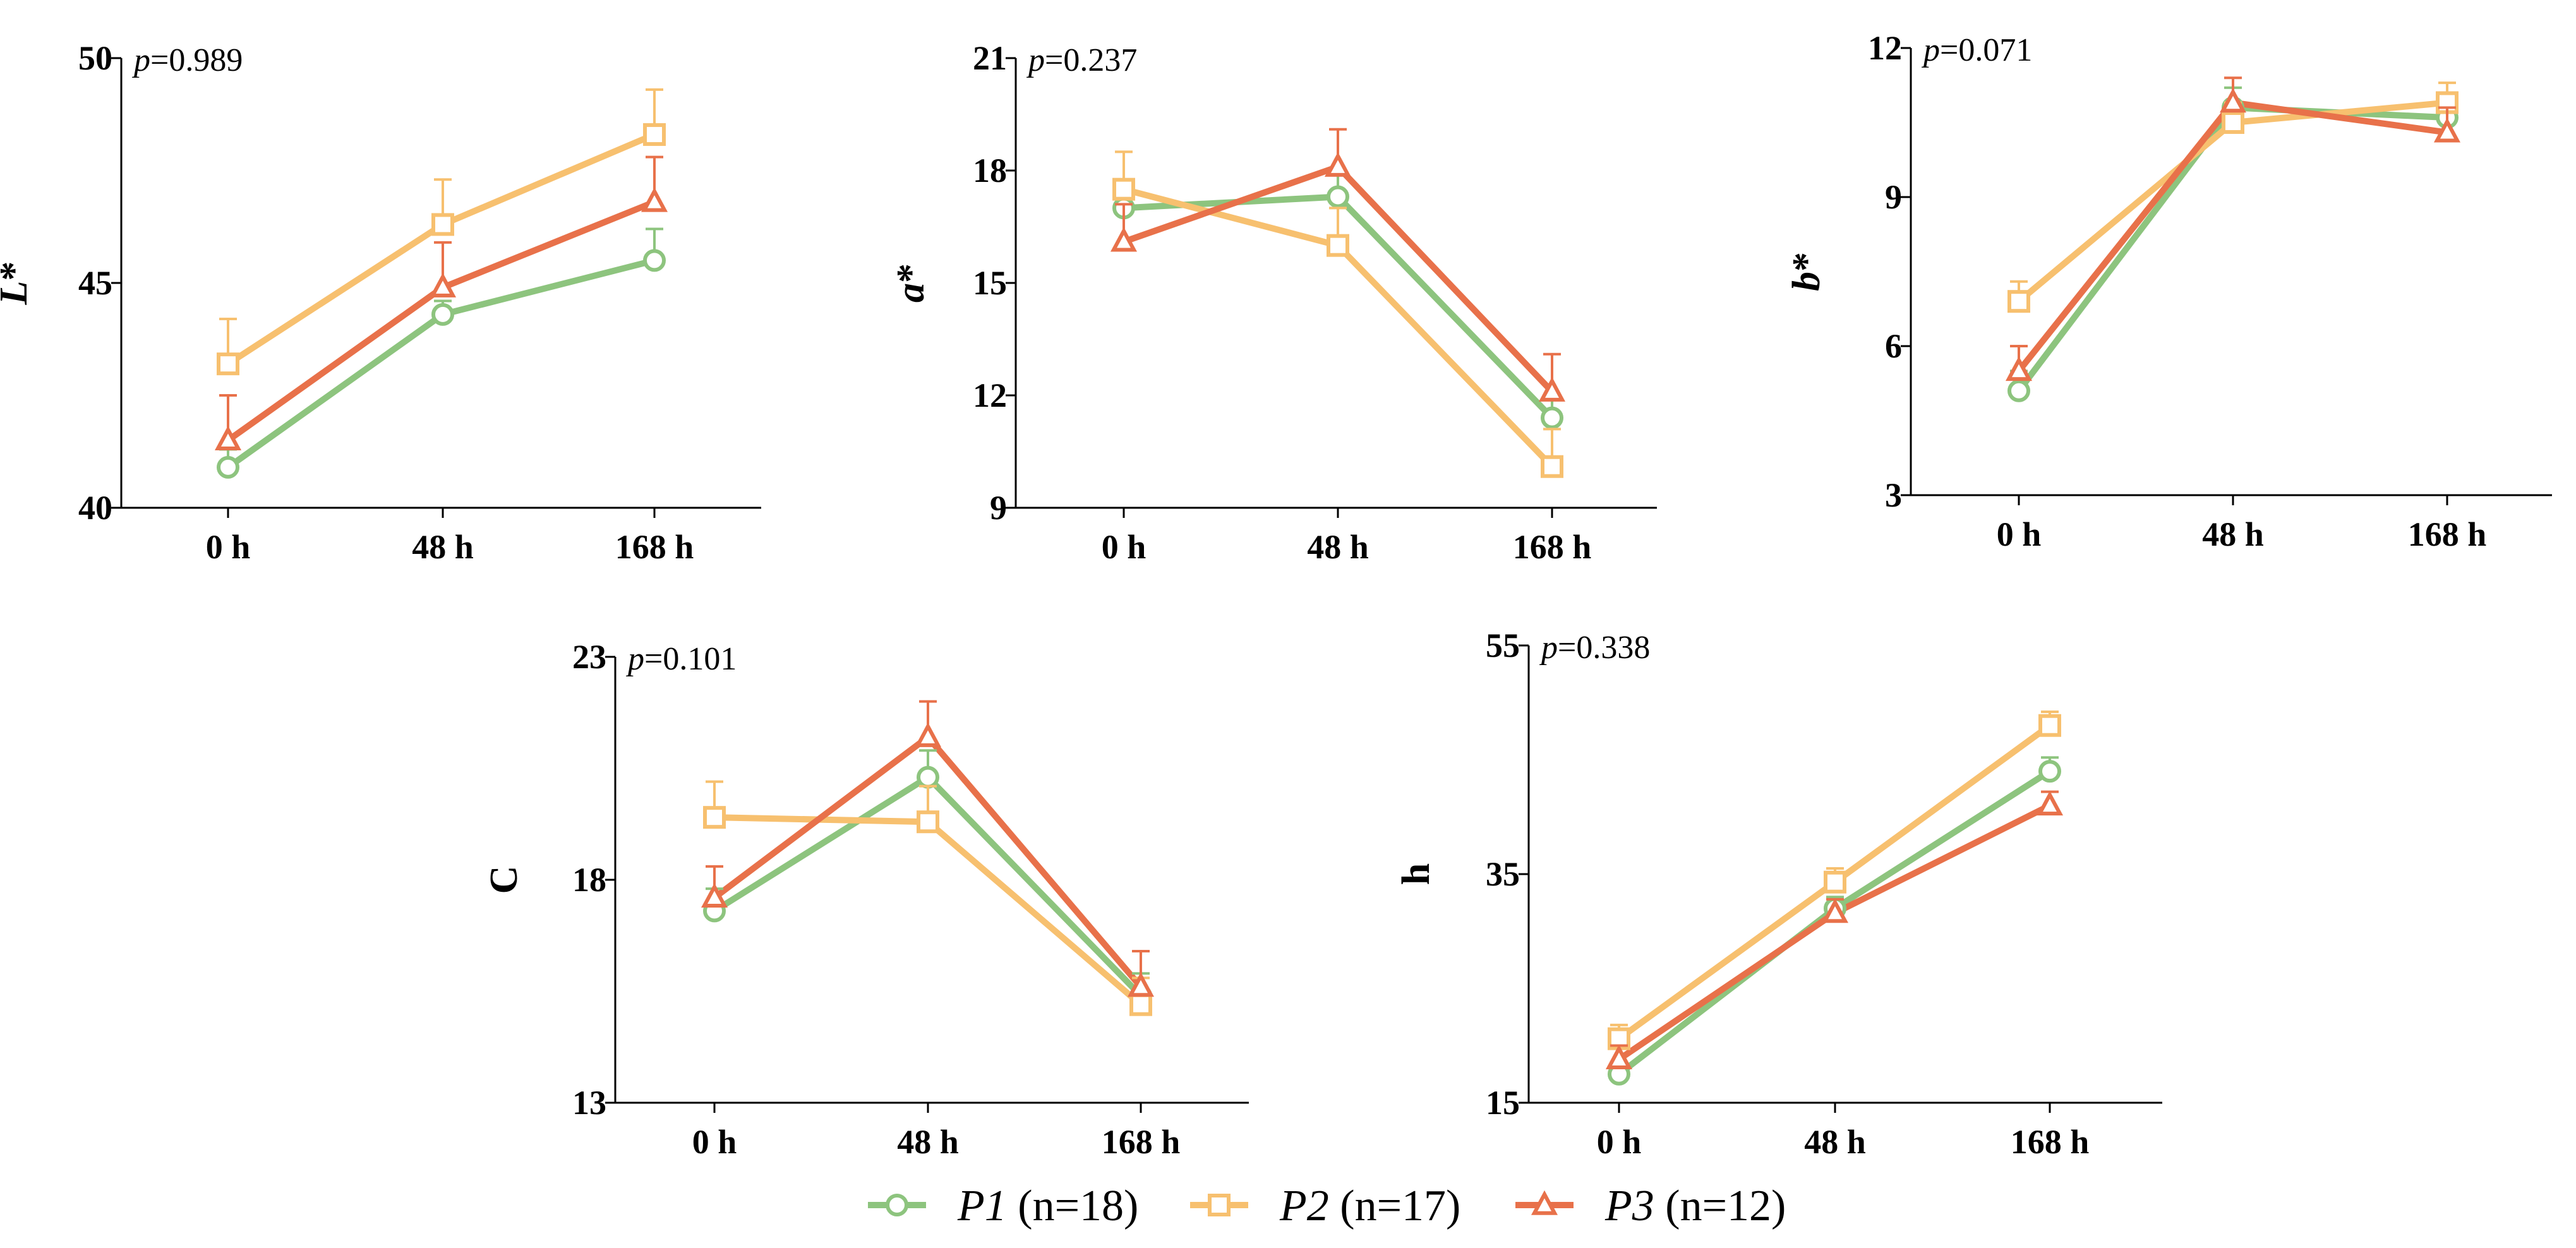 Image resolution: width=2576 pixels, height=1248 pixels. I want to click on y-tick-label: 55, so click(1503, 645).